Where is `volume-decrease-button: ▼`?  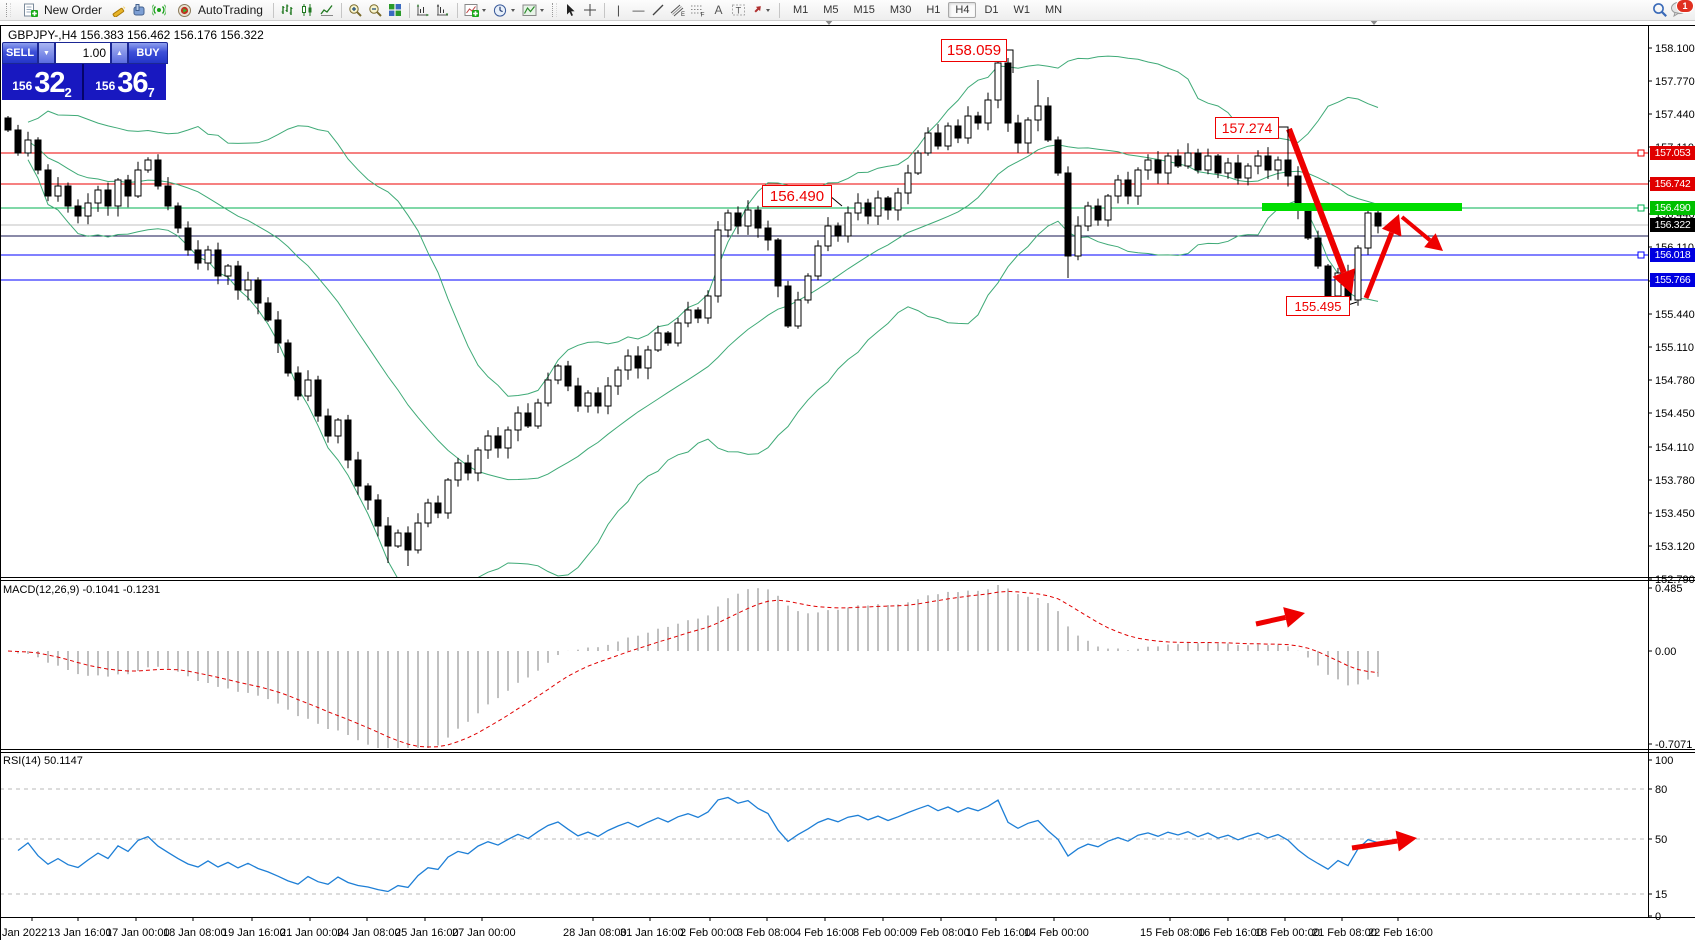
volume-decrease-button: ▼ is located at coordinates (46, 53).